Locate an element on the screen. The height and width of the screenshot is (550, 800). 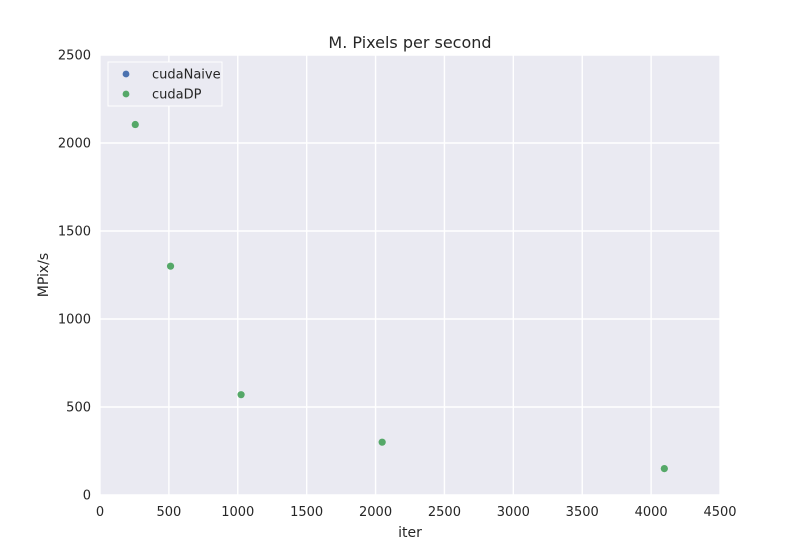
y-tick-label: 0 is located at coordinates (87, 496).